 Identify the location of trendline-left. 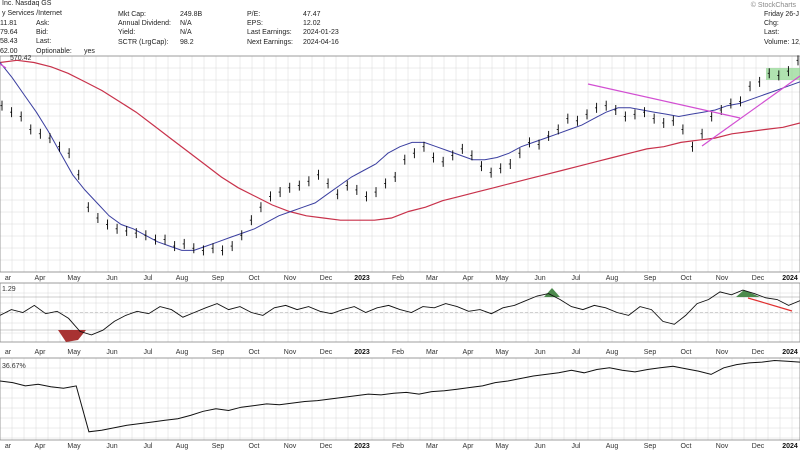
(3, 66).